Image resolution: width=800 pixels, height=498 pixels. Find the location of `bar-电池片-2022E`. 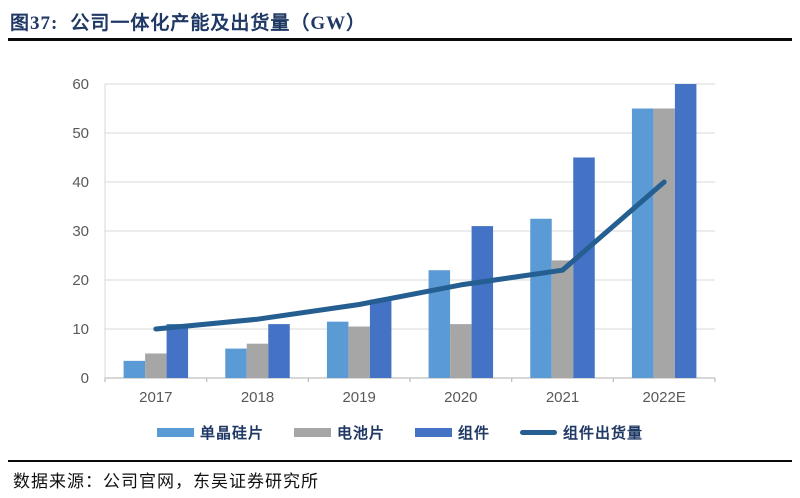

bar-电池片-2022E is located at coordinates (664, 243).